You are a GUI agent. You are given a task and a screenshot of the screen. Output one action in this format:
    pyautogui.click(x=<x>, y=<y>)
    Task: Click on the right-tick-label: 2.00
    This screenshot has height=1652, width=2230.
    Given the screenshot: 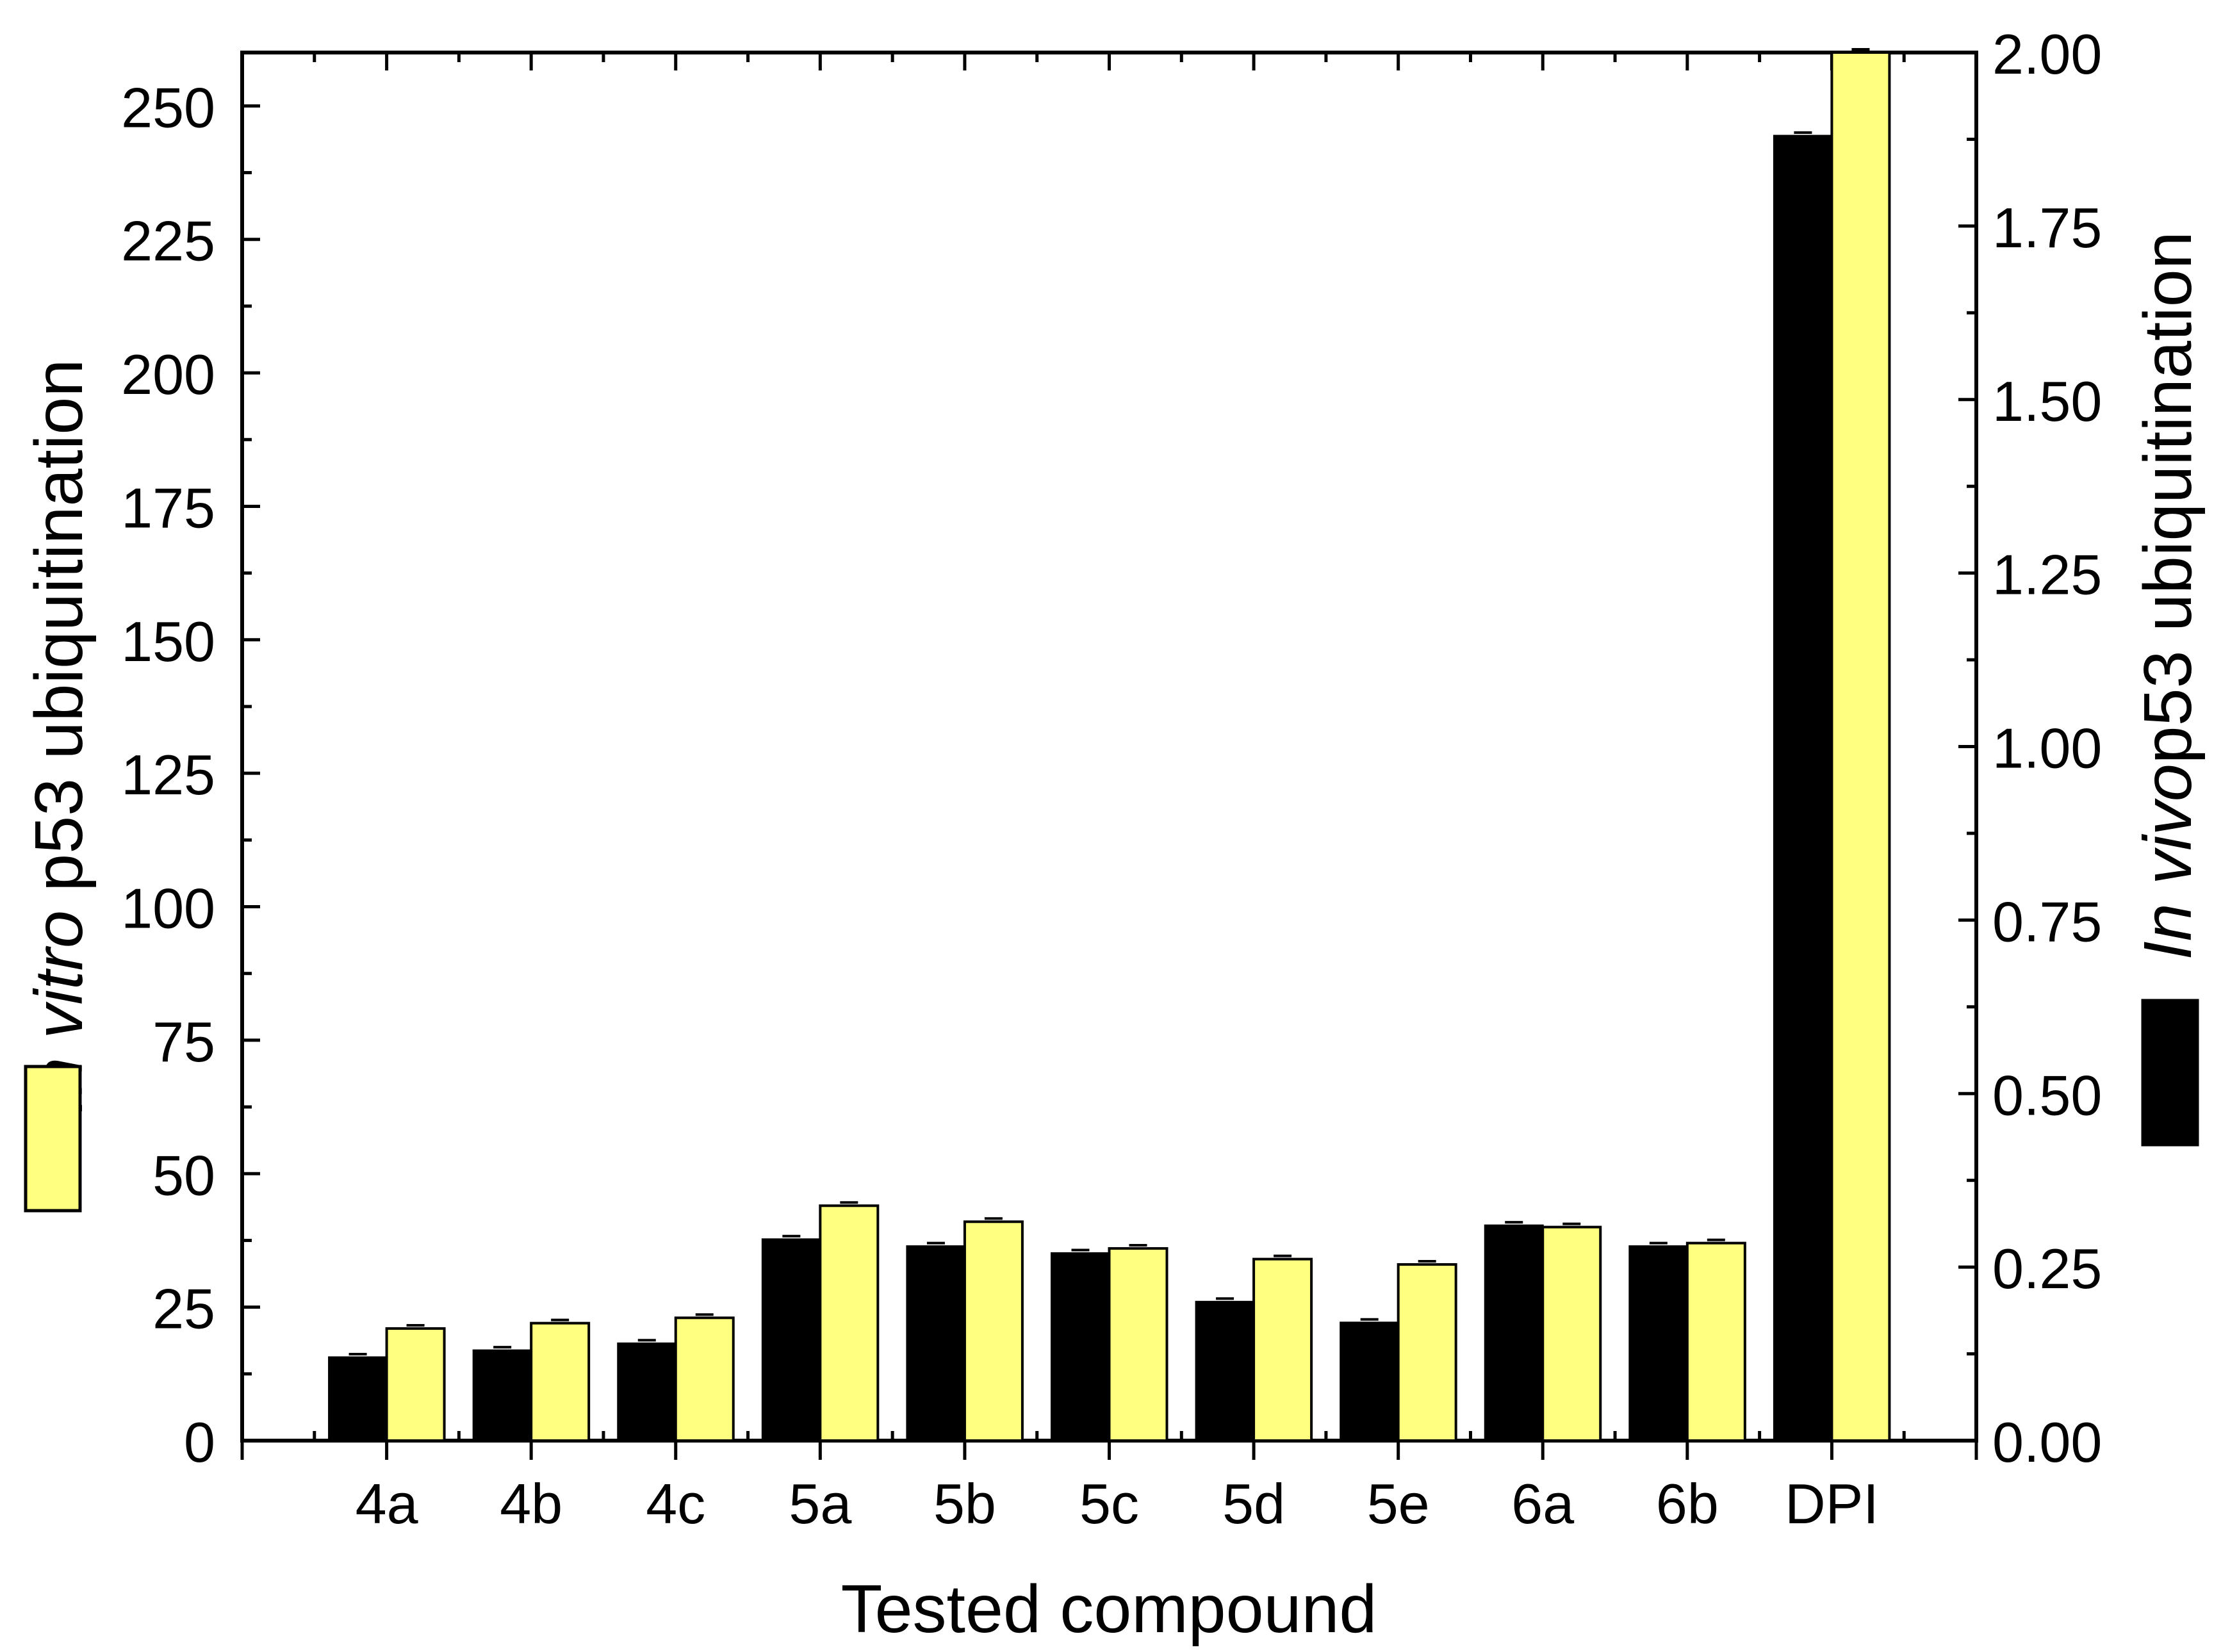 What is the action you would take?
    pyautogui.click(x=2047, y=54)
    